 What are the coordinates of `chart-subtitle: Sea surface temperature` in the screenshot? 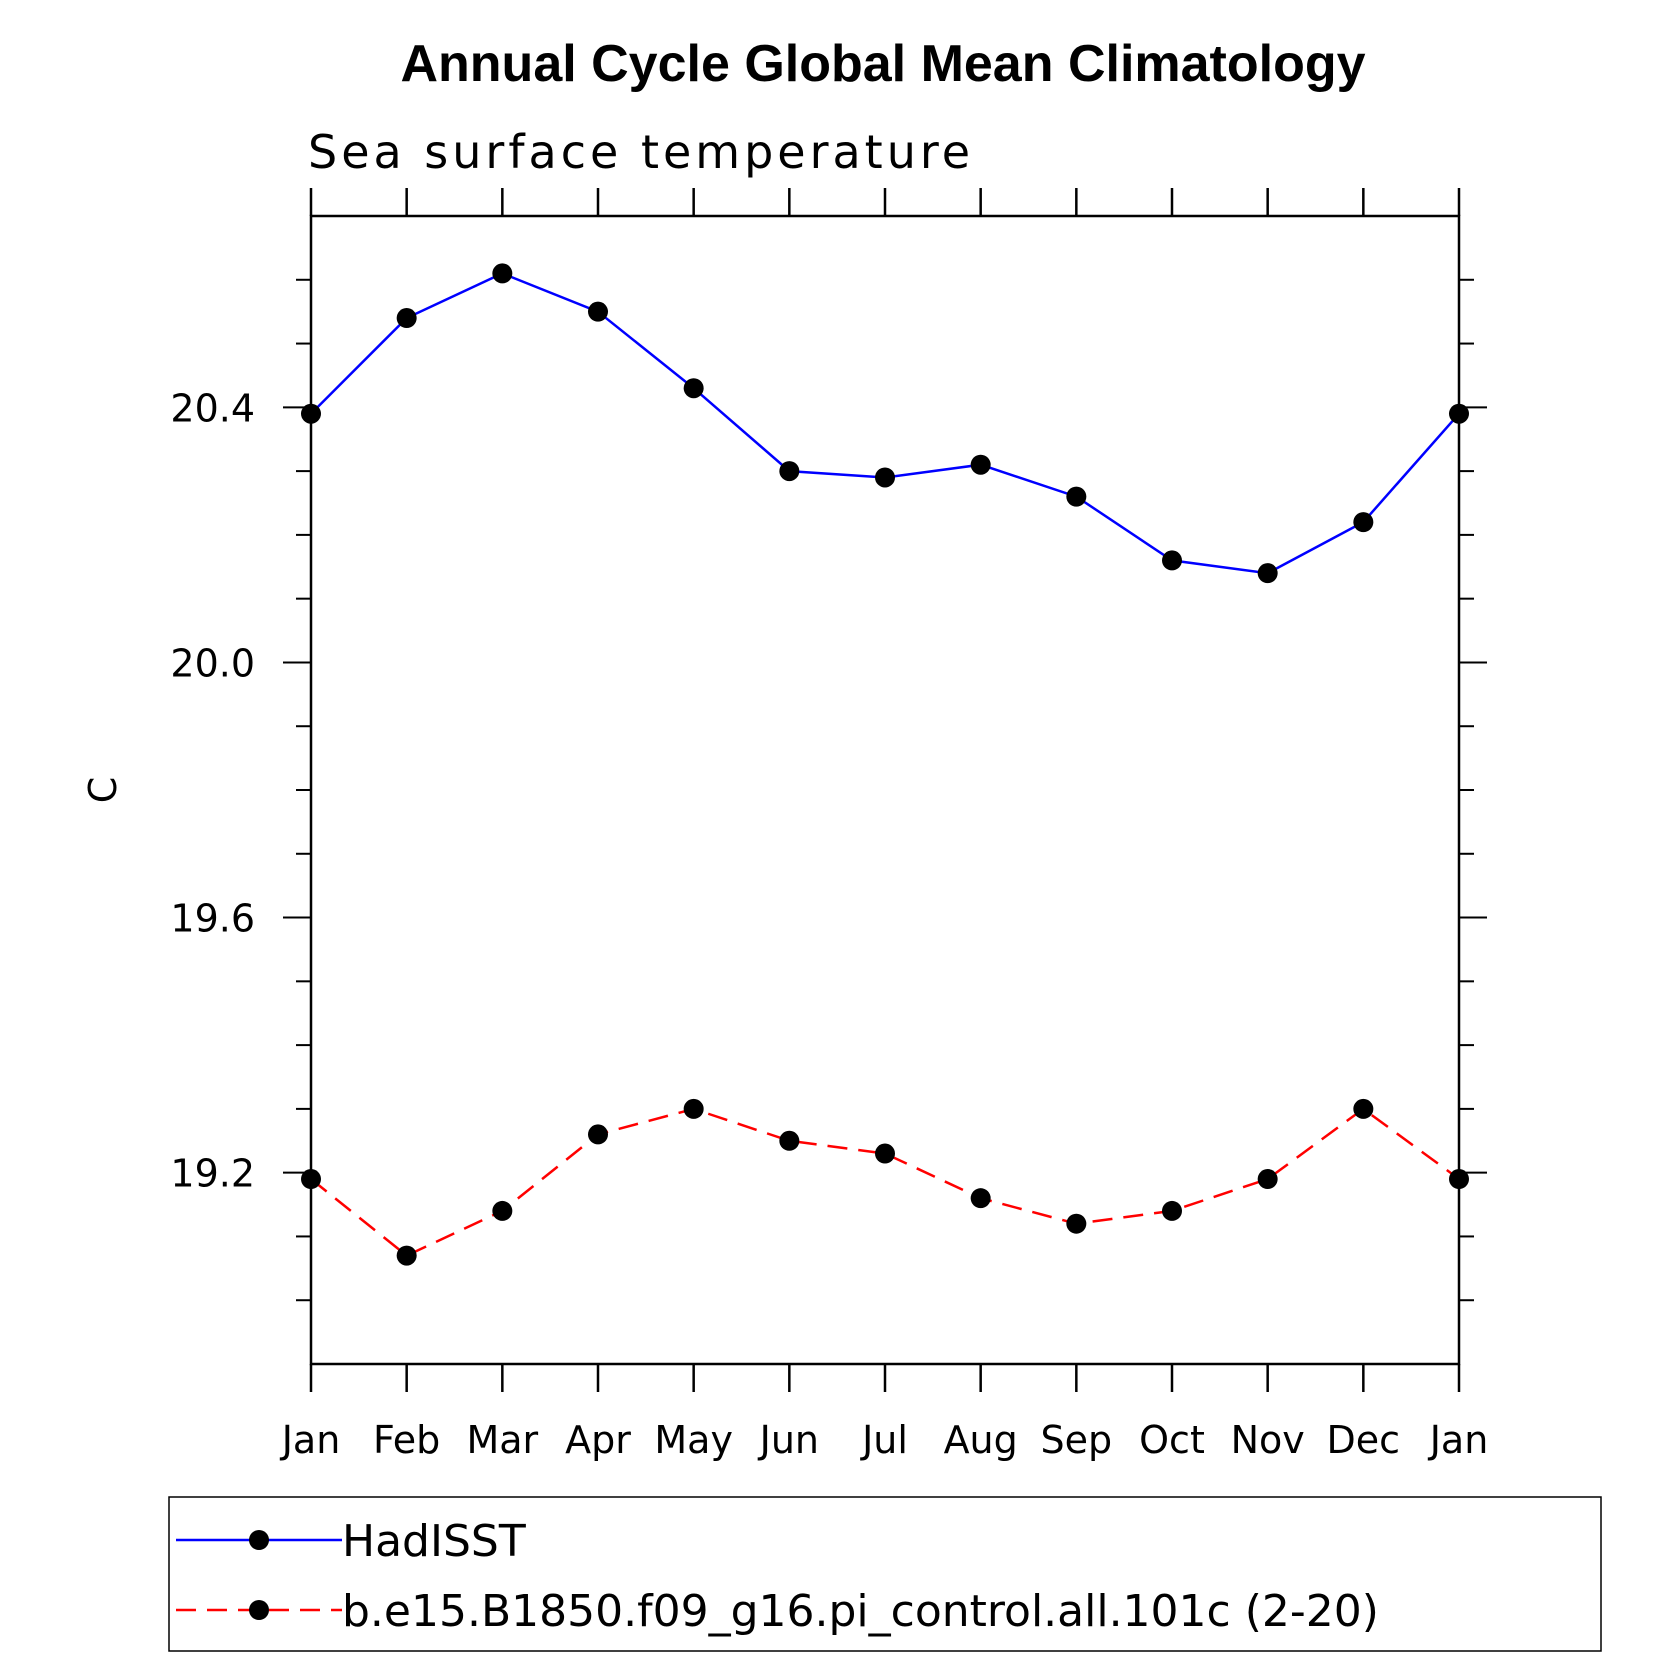 It's located at (641, 152).